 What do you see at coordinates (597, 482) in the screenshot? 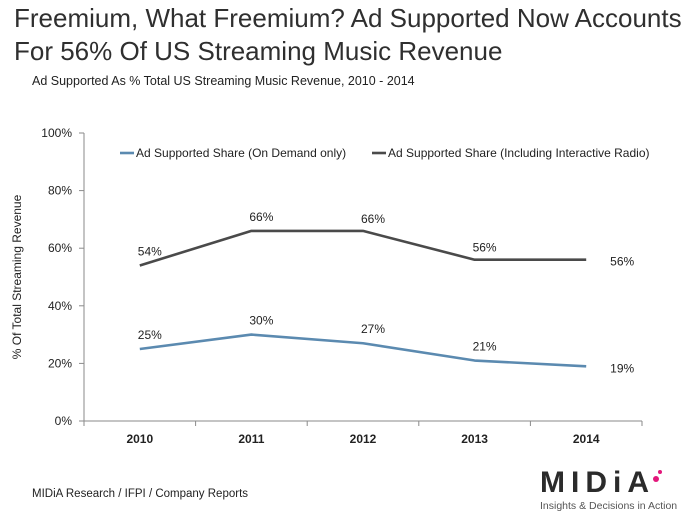
I see `logo-wordmark: MIDiA` at bounding box center [597, 482].